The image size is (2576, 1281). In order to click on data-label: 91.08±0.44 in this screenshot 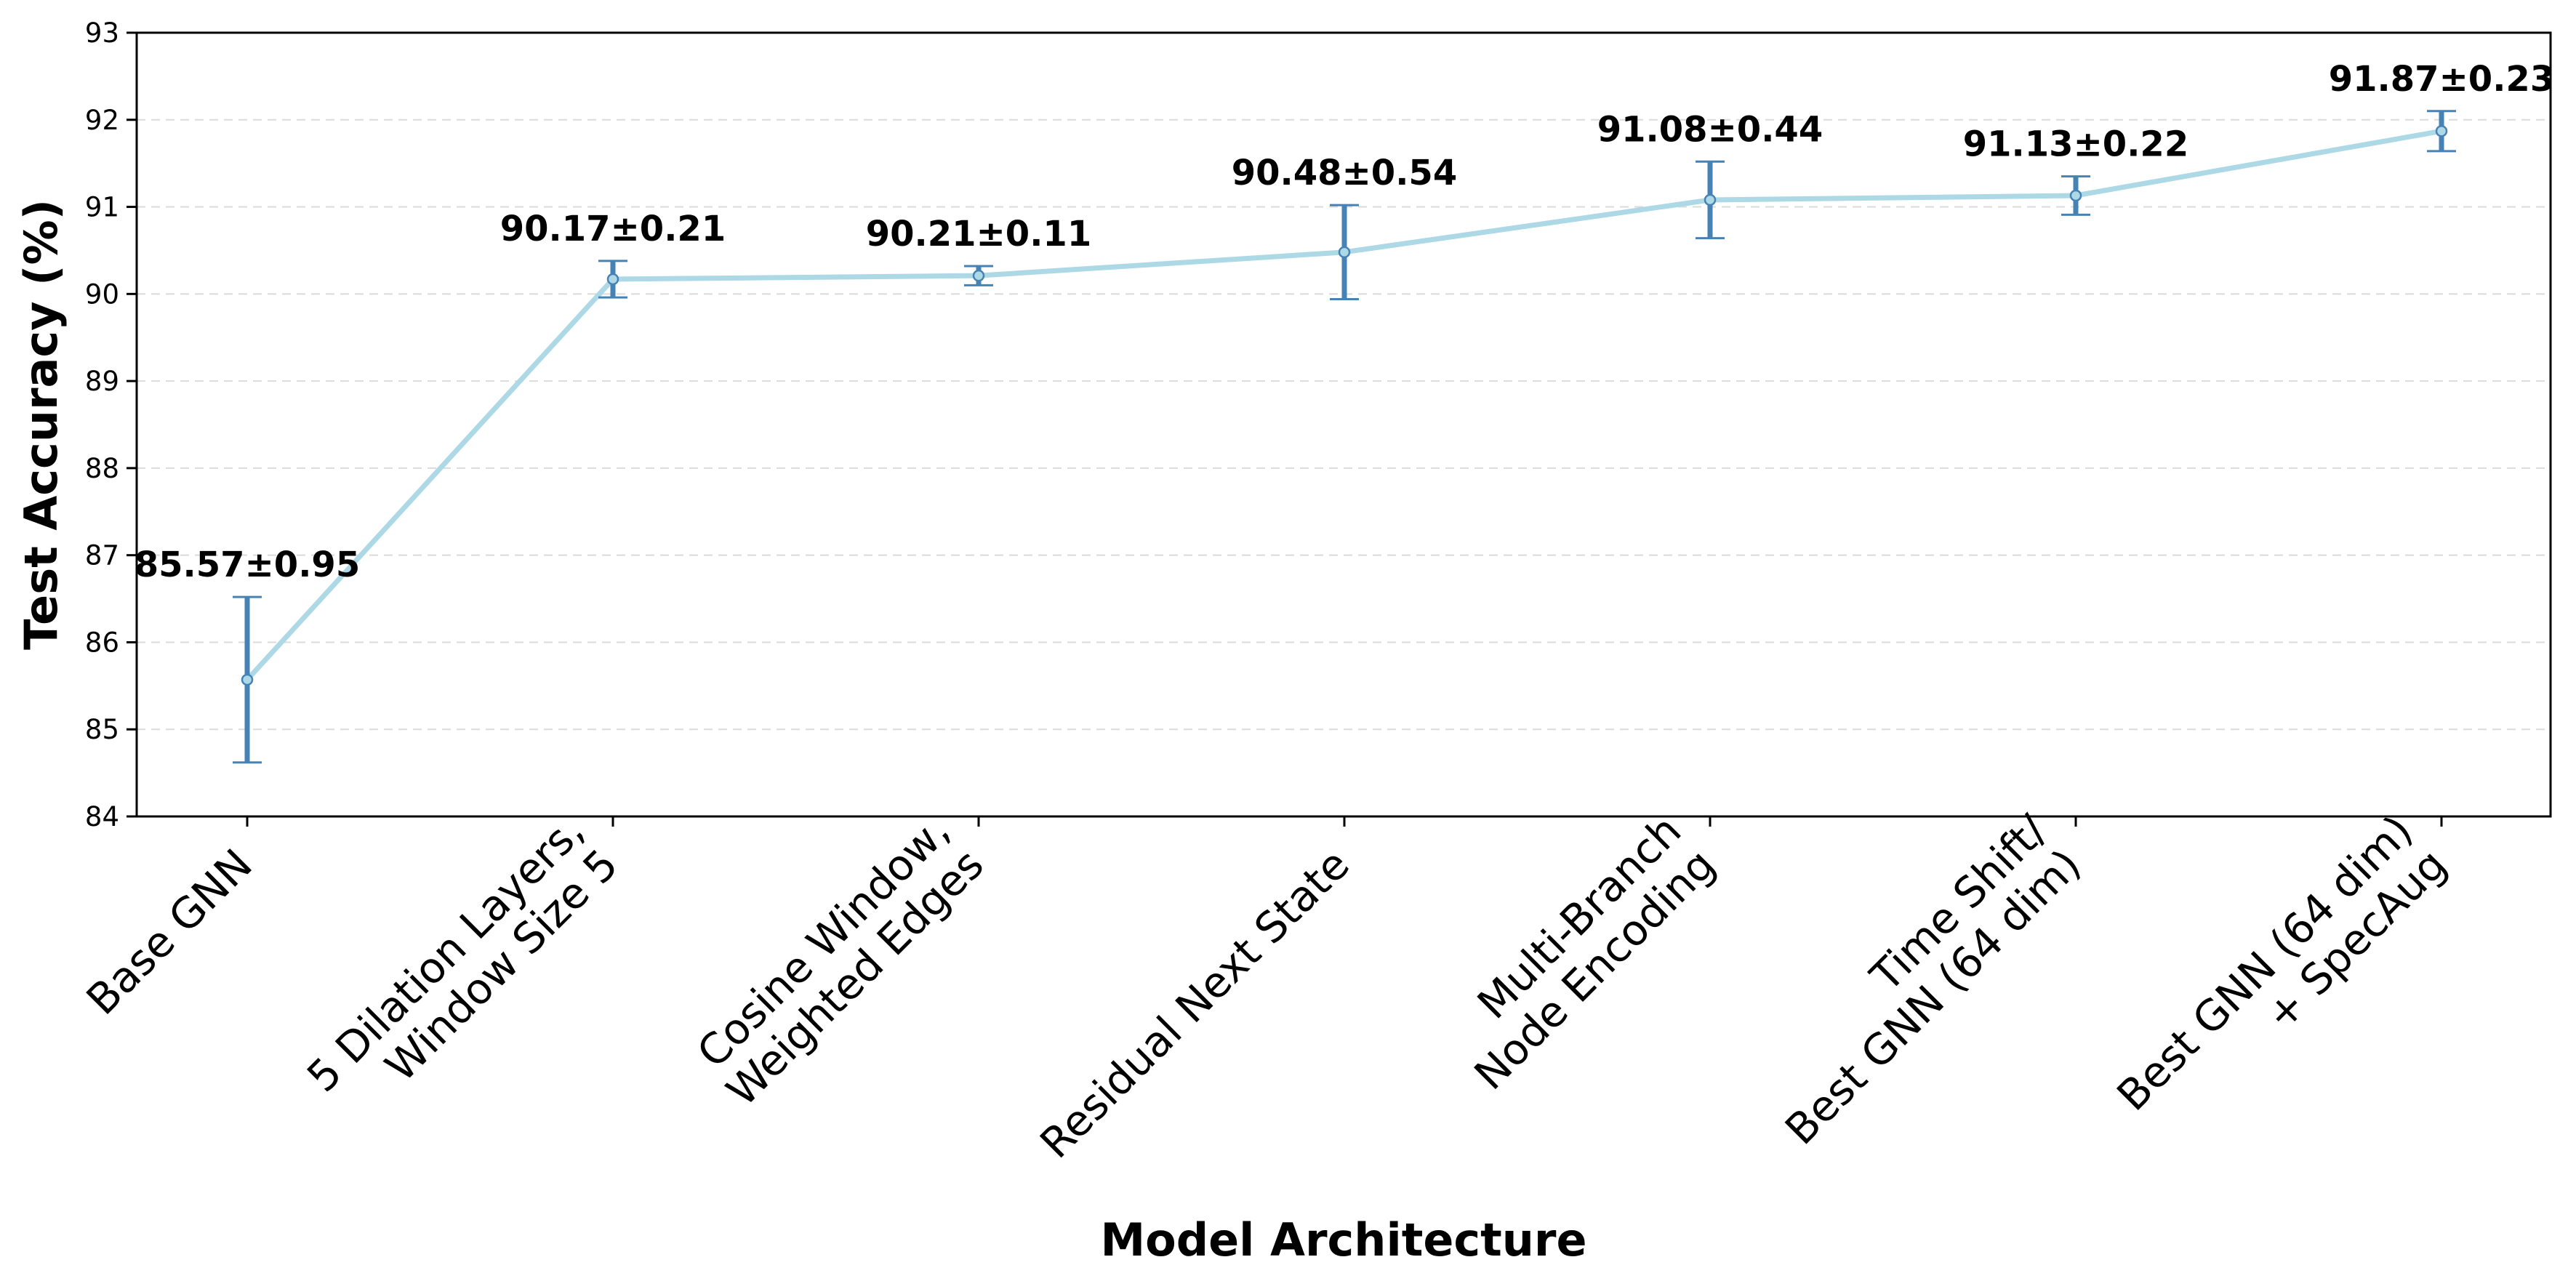, I will do `click(1710, 129)`.